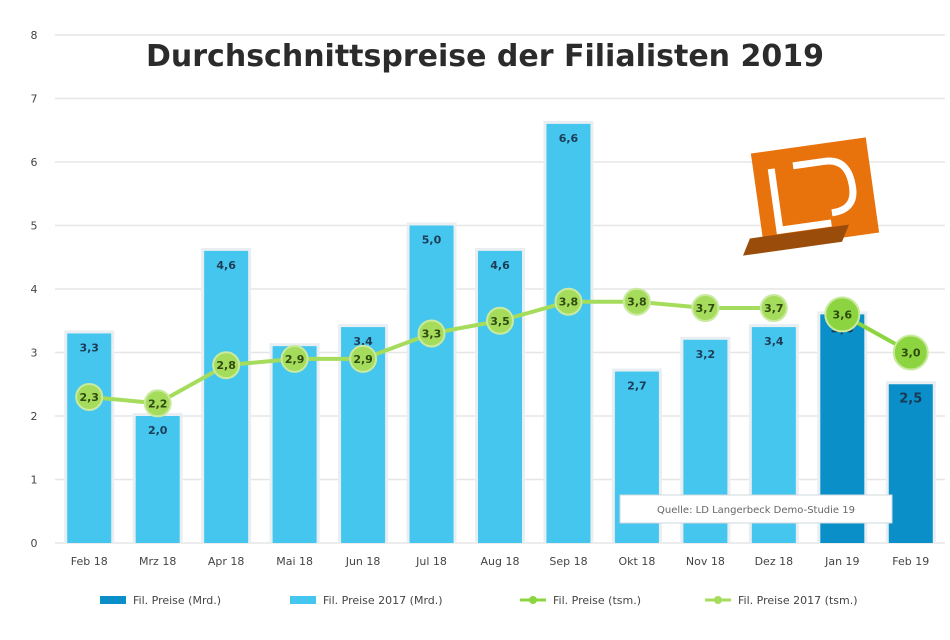 The height and width of the screenshot is (640, 950). I want to click on line-data-label: 3,3, so click(432, 333).